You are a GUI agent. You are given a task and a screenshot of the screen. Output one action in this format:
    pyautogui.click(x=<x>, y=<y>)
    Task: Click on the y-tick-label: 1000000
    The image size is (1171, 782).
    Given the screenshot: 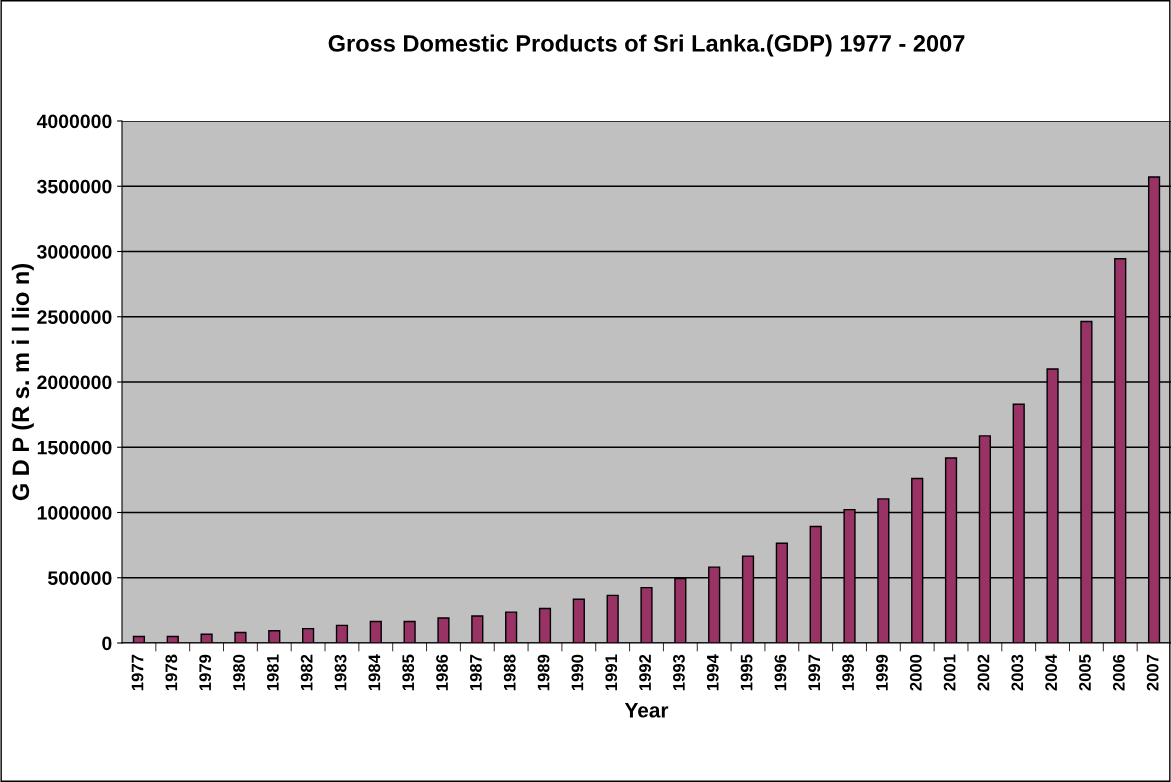 What is the action you would take?
    pyautogui.click(x=74, y=512)
    